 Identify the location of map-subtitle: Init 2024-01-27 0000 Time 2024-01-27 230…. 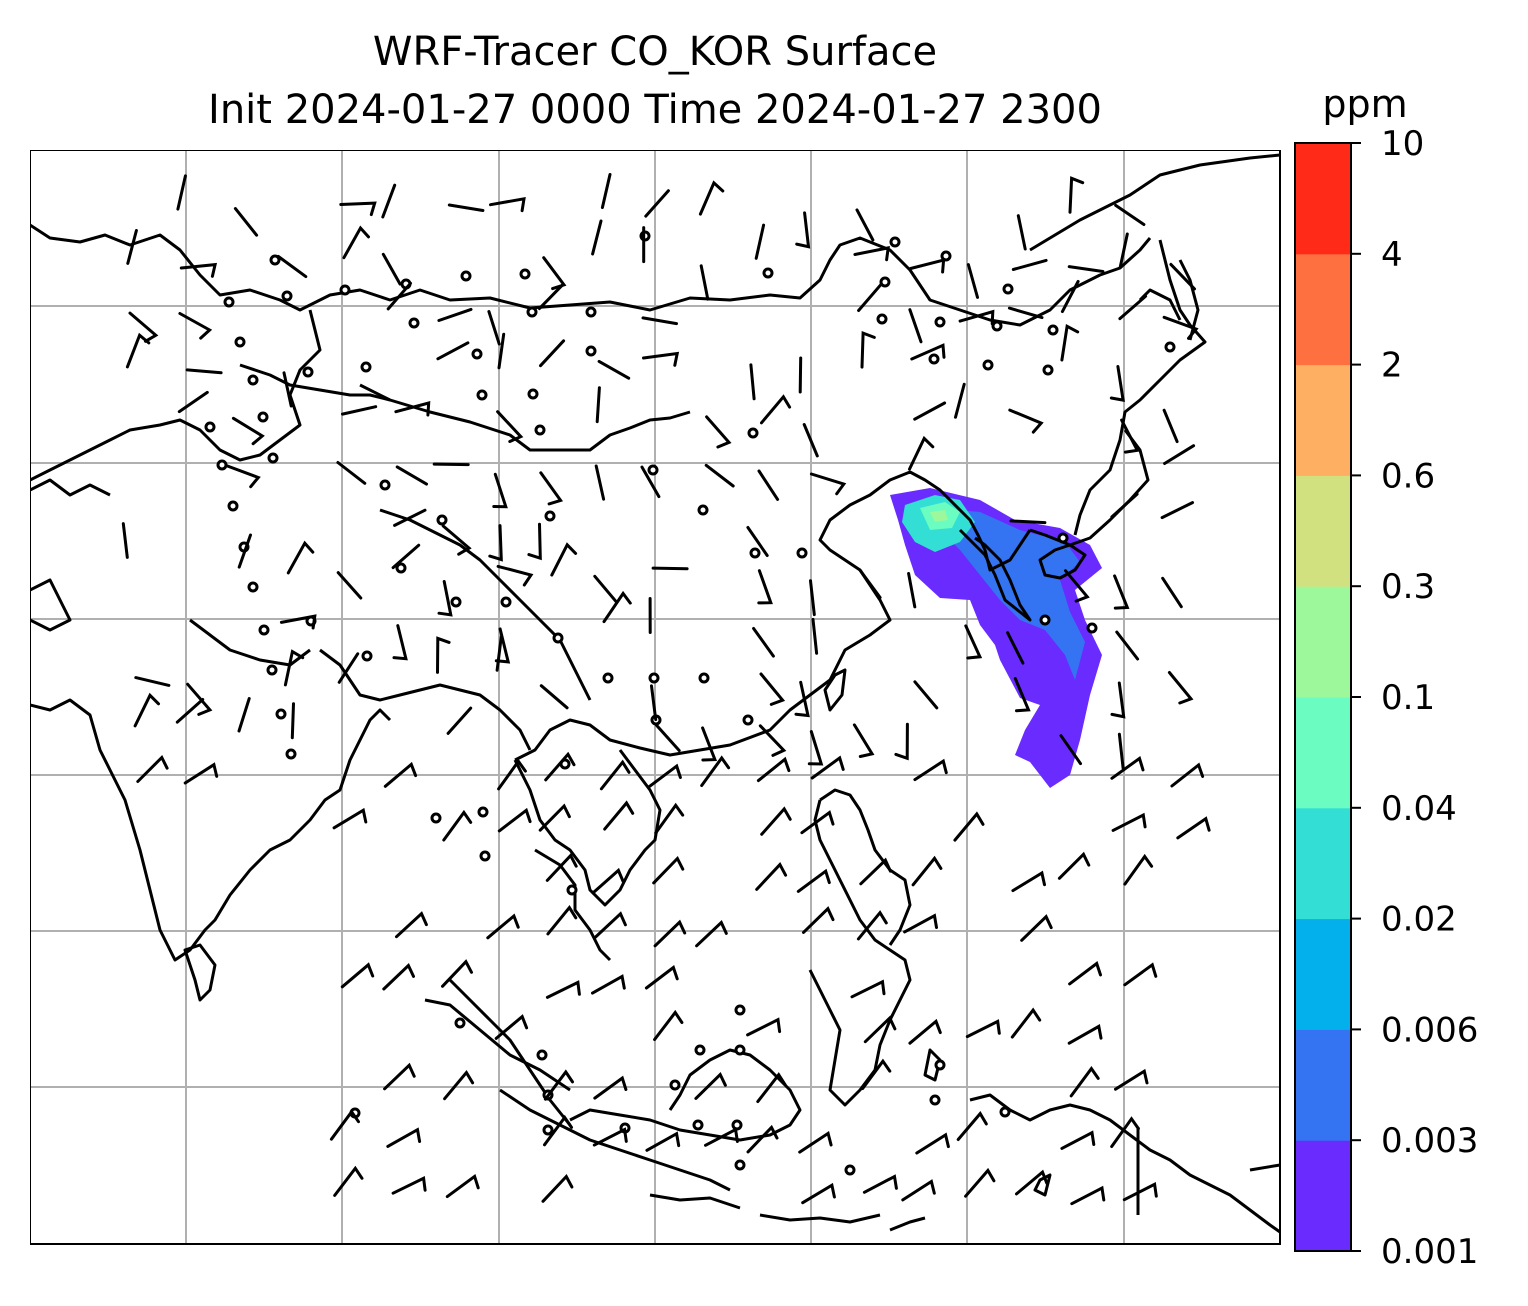
(655, 110).